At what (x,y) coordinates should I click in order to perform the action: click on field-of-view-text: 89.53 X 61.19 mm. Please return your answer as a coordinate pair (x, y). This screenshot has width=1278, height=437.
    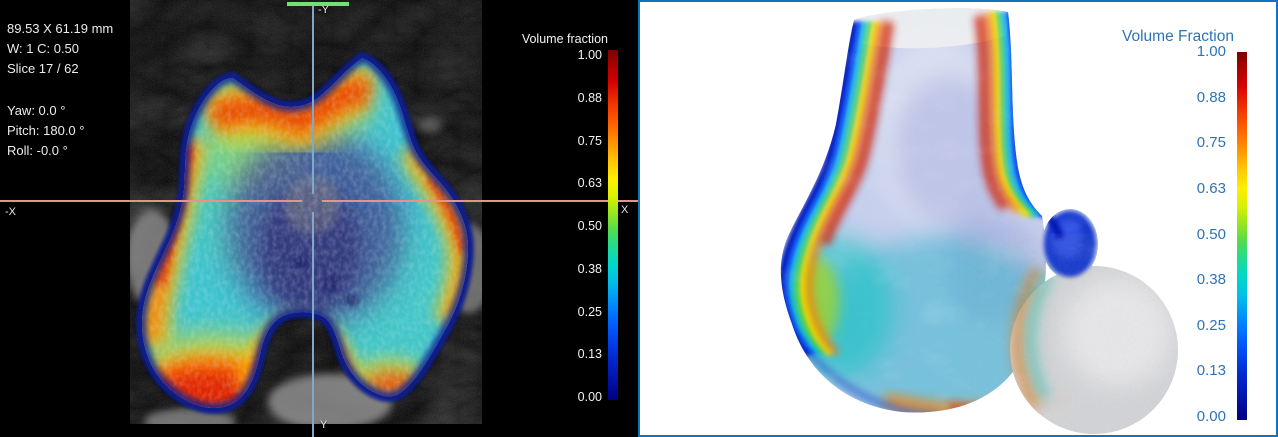
    Looking at the image, I should click on (60, 28).